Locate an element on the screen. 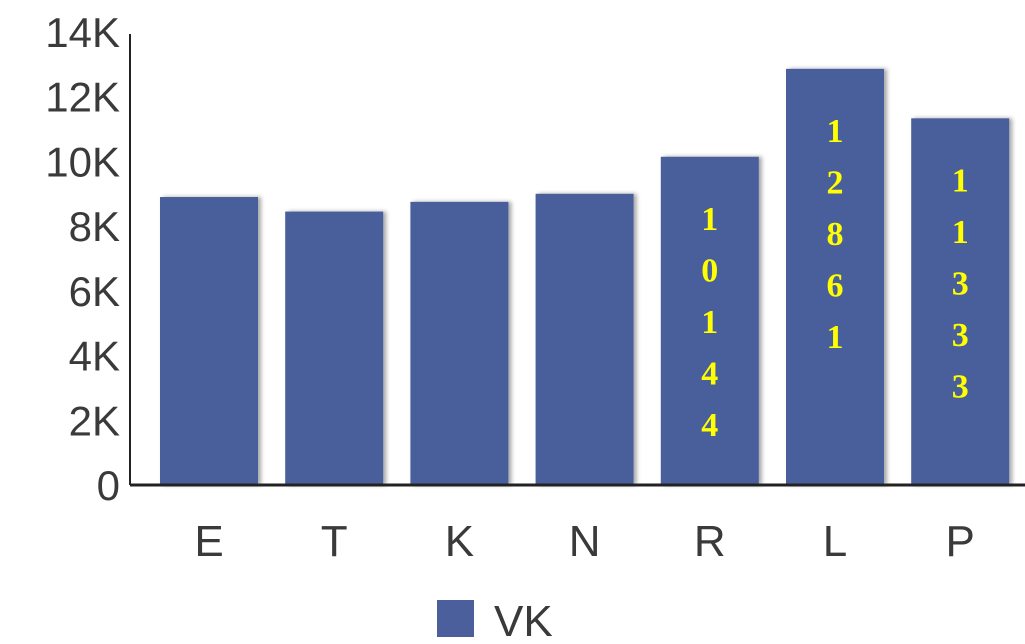 Image resolution: width=1025 pixels, height=644 pixels. y-tick-label: 14K is located at coordinates (82, 32).